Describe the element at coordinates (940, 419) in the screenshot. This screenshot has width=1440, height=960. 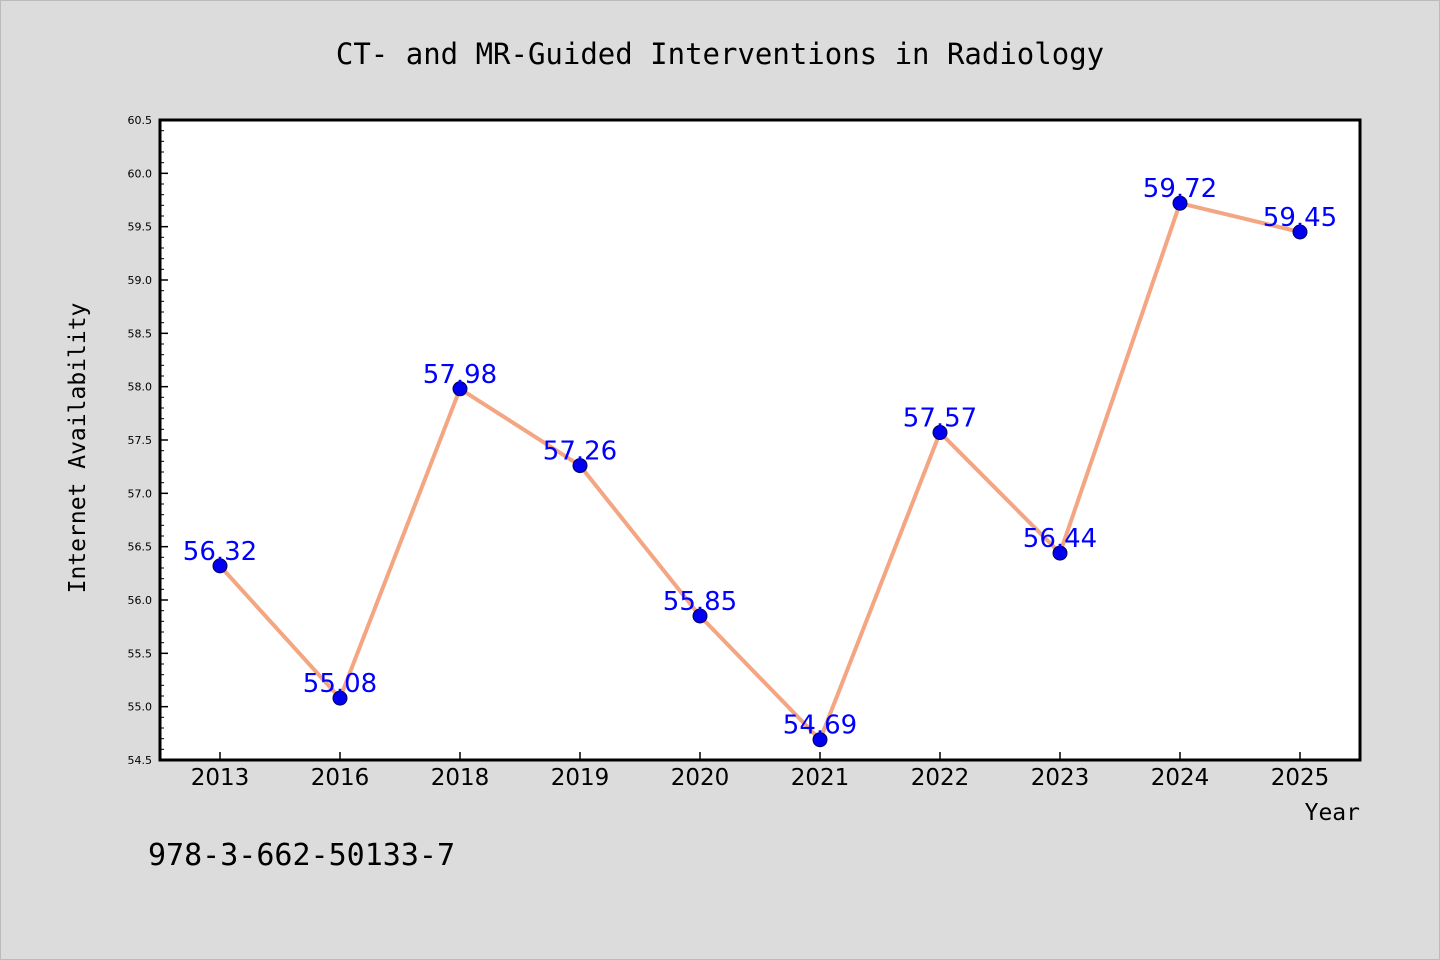
I see `data-label: 57.57` at that location.